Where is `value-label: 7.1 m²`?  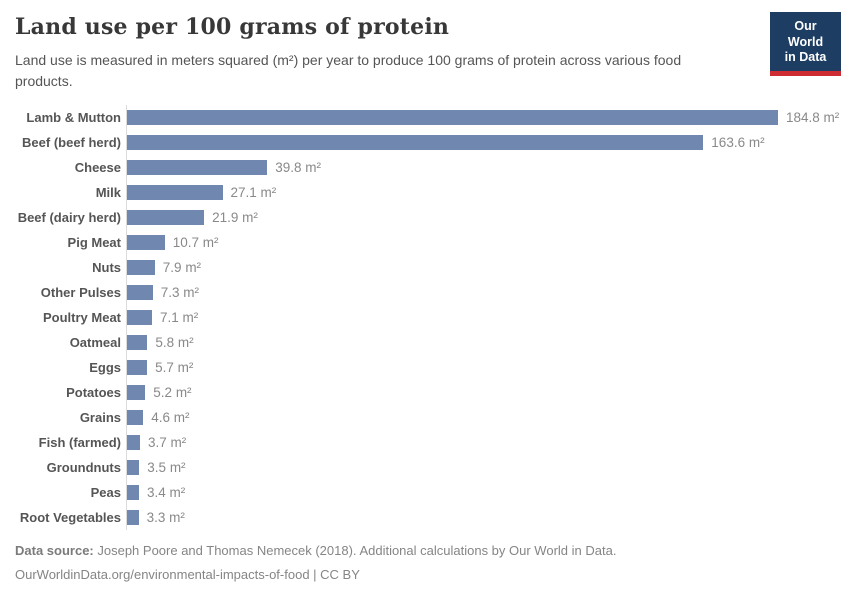
value-label: 7.1 m² is located at coordinates (179, 317).